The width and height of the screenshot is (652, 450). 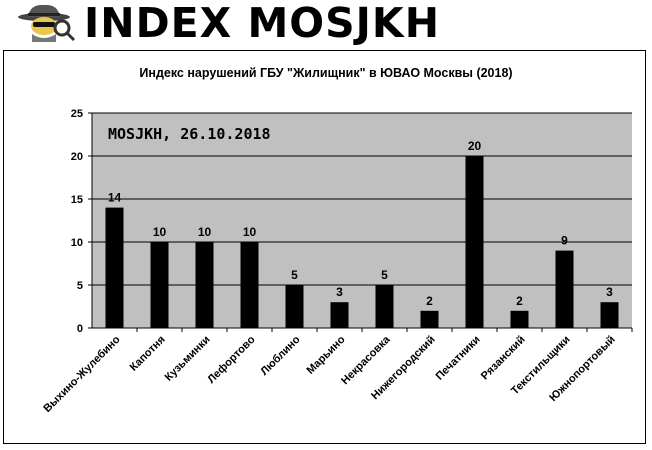 I want to click on data-label: 20, so click(x=475, y=146).